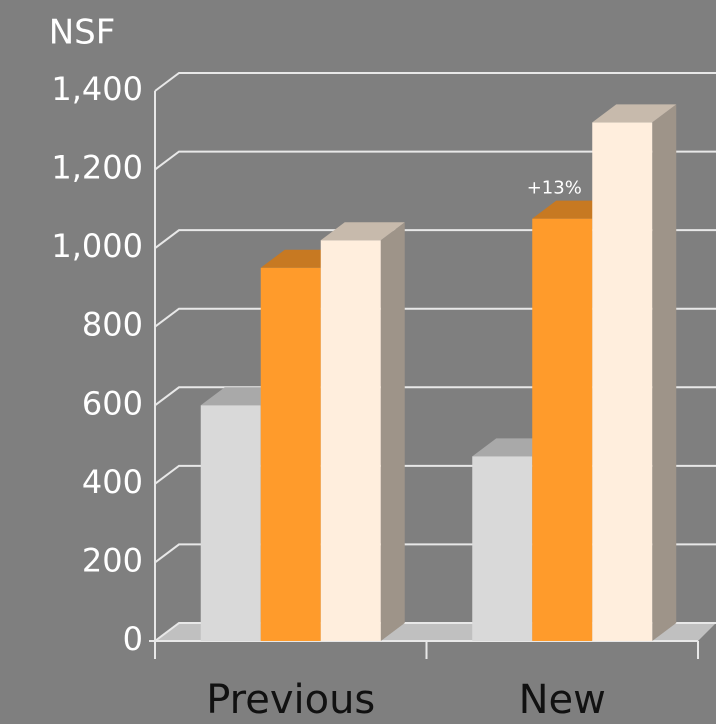 The image size is (716, 724). I want to click on y-tick-label: 1,400, so click(97, 89).